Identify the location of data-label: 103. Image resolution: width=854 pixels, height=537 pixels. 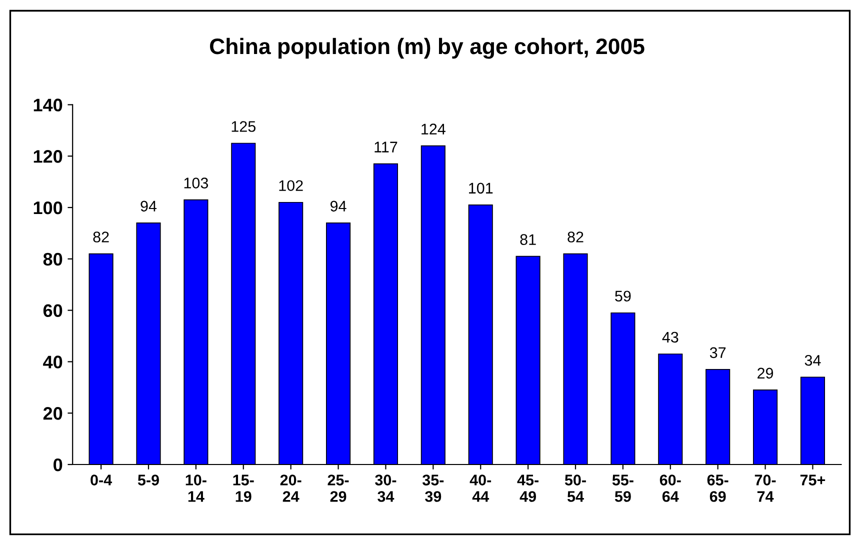
(196, 183).